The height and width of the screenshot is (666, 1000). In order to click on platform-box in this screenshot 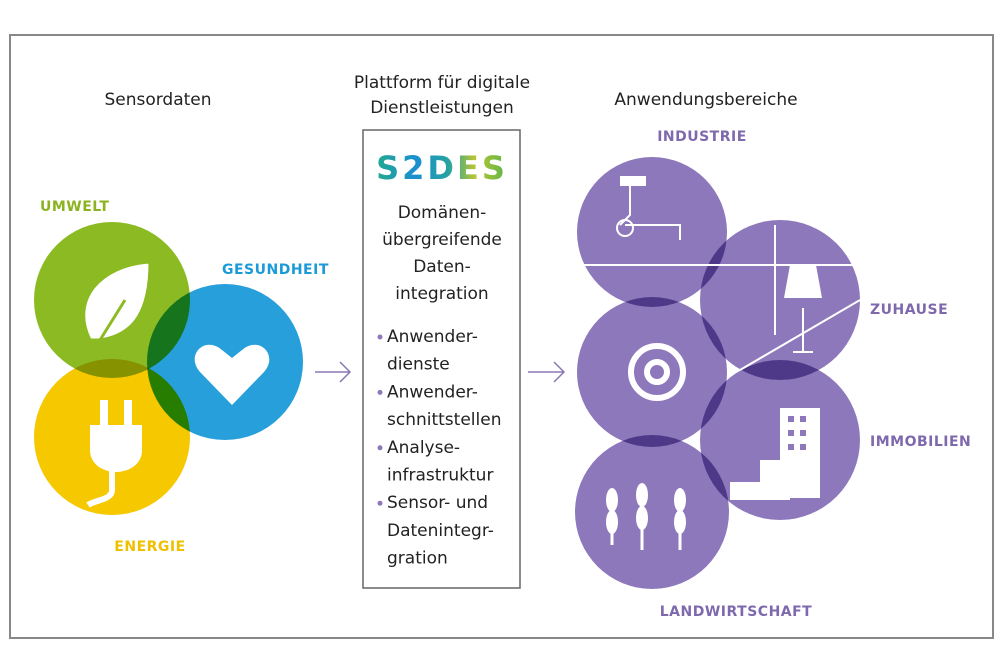, I will do `click(441, 359)`.